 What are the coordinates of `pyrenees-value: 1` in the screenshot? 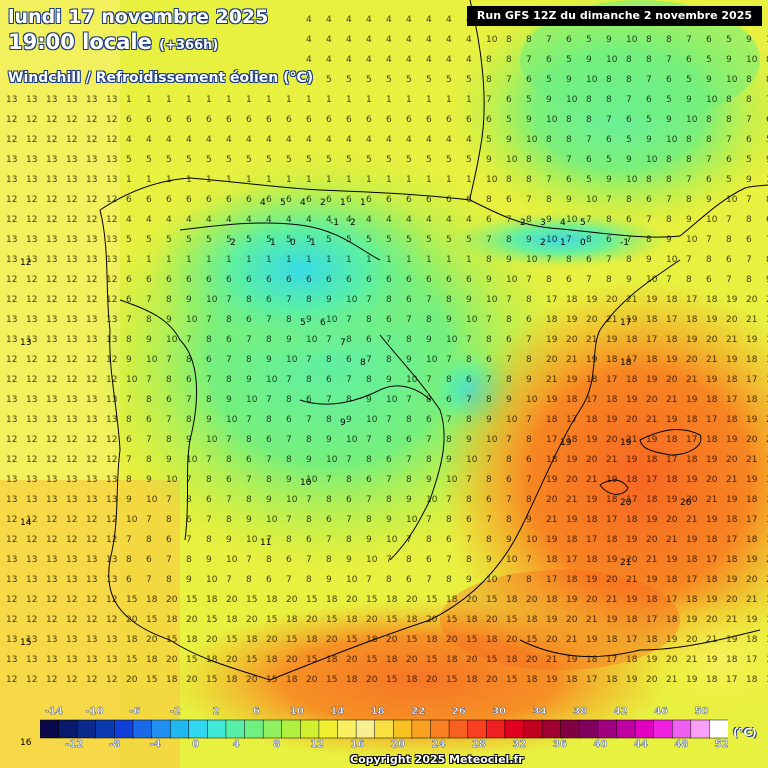 It's located at (563, 243).